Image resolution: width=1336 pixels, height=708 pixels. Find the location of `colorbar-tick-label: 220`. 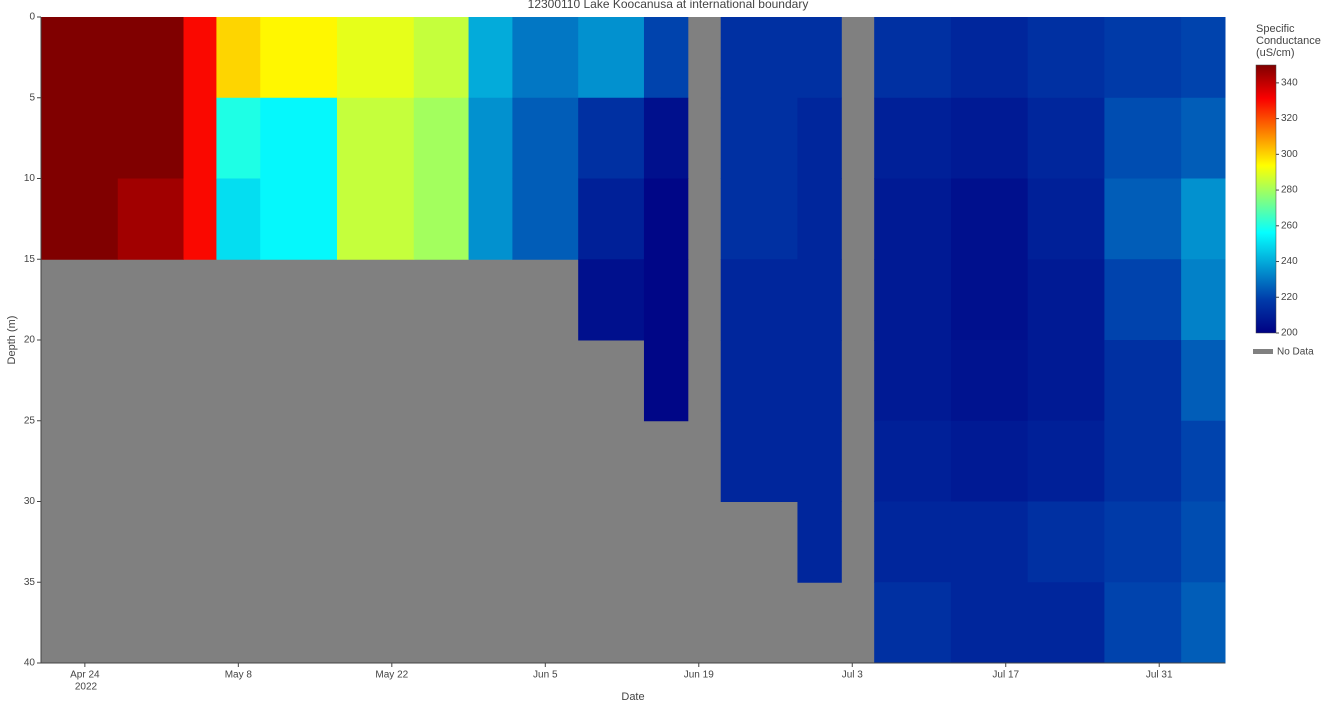

colorbar-tick-label: 220 is located at coordinates (1289, 297).